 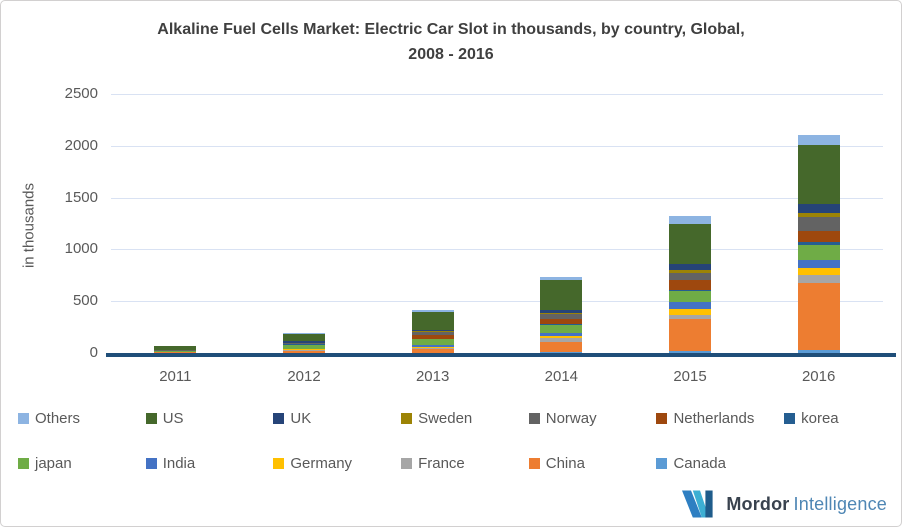 What do you see at coordinates (818, 376) in the screenshot?
I see `x-tick-label-2016: 2016` at bounding box center [818, 376].